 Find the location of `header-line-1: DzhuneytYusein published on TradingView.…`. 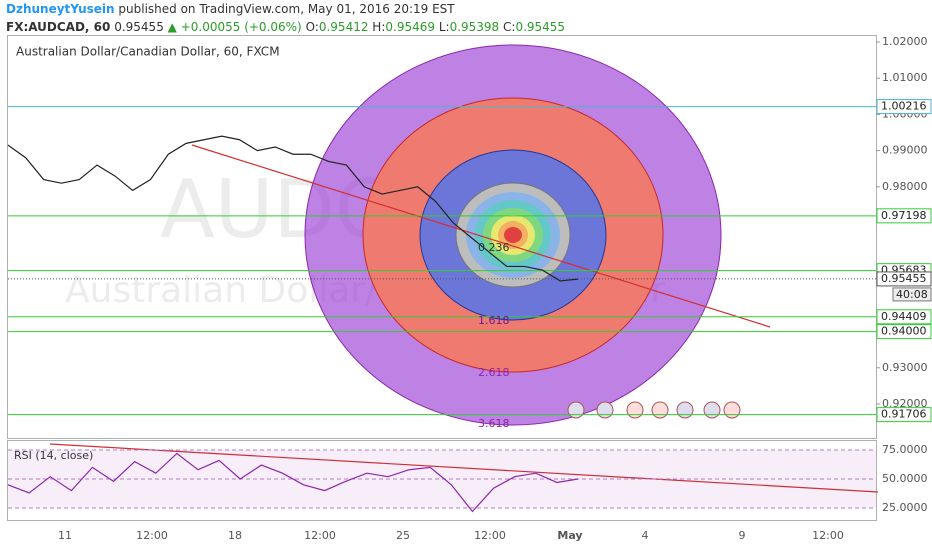

header-line-1: DzhuneytYusein published on TradingView.… is located at coordinates (230, 9).